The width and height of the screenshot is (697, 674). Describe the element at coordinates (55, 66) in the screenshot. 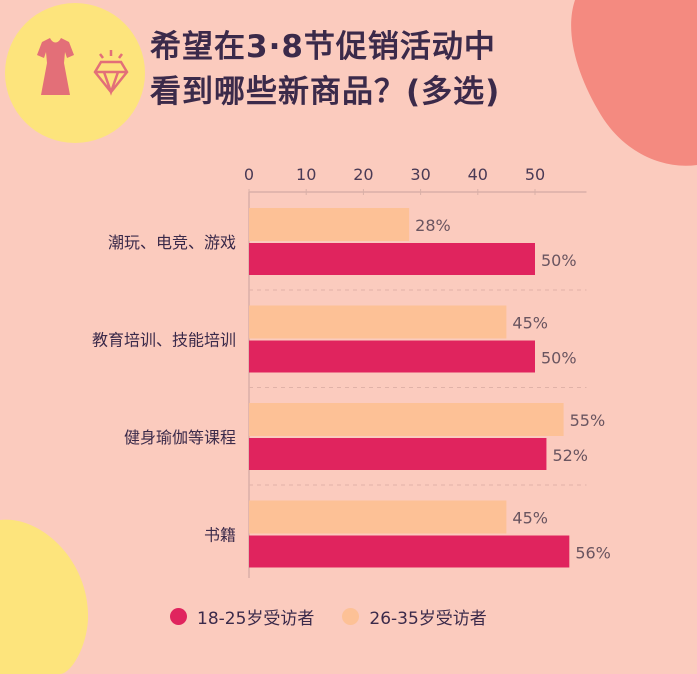

I see `dress-icon` at that location.